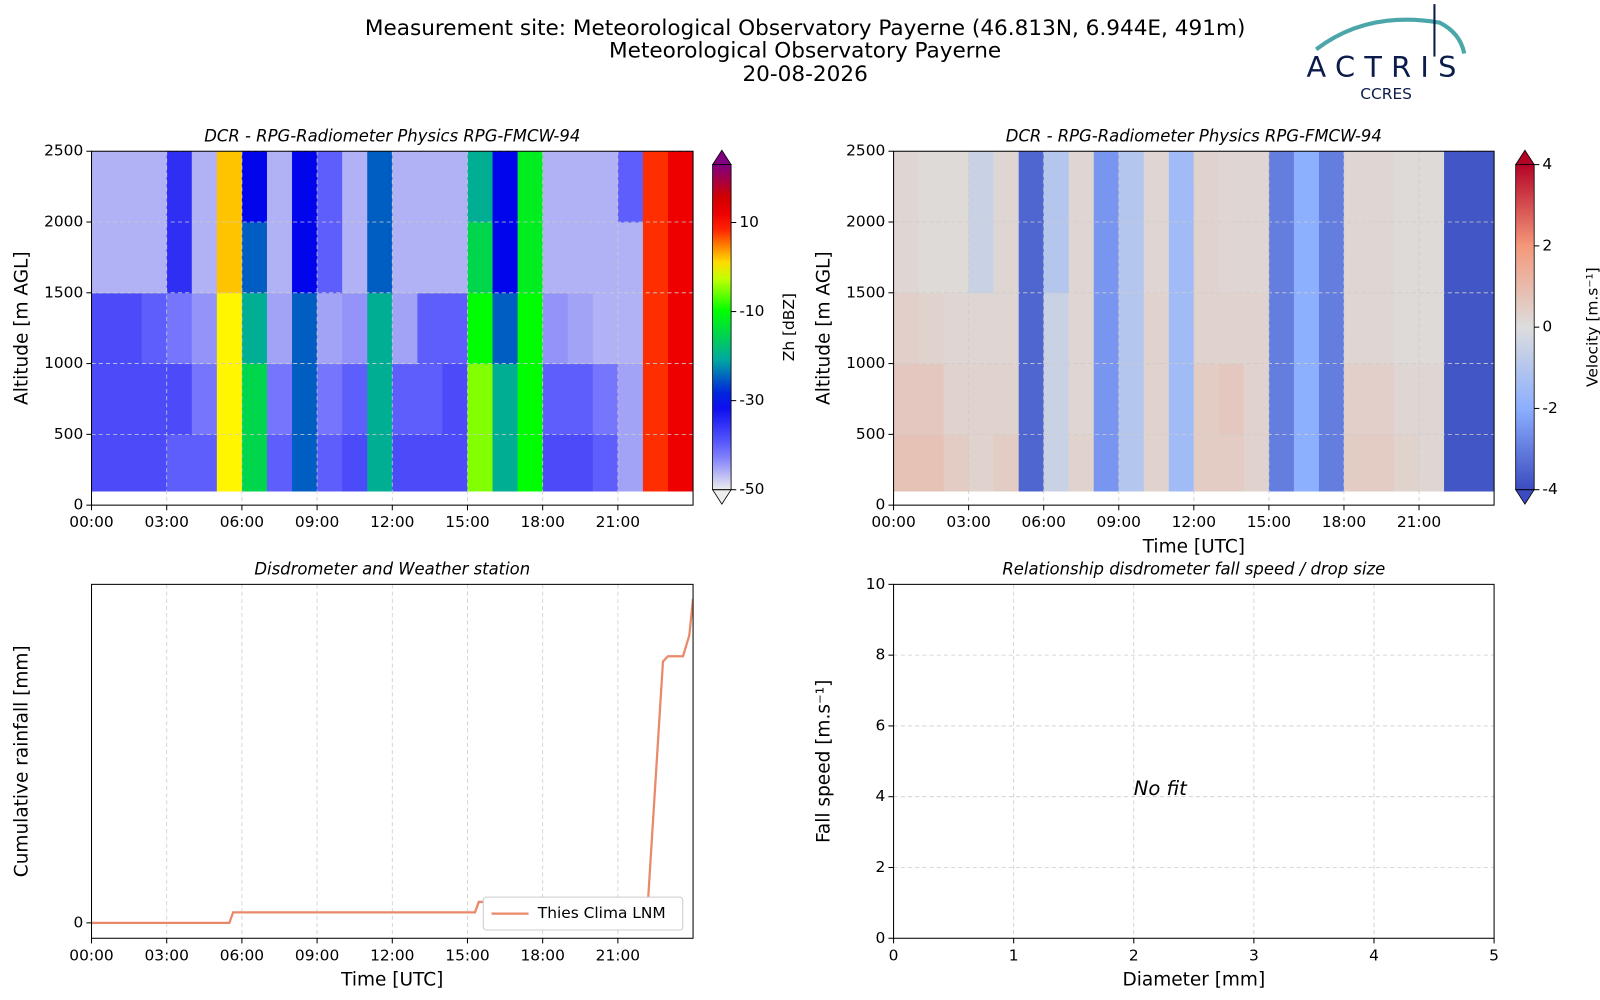 Image resolution: width=1600 pixels, height=1000 pixels. Describe the element at coordinates (894, 955) in the screenshot. I see `x-tick-label: 0` at that location.